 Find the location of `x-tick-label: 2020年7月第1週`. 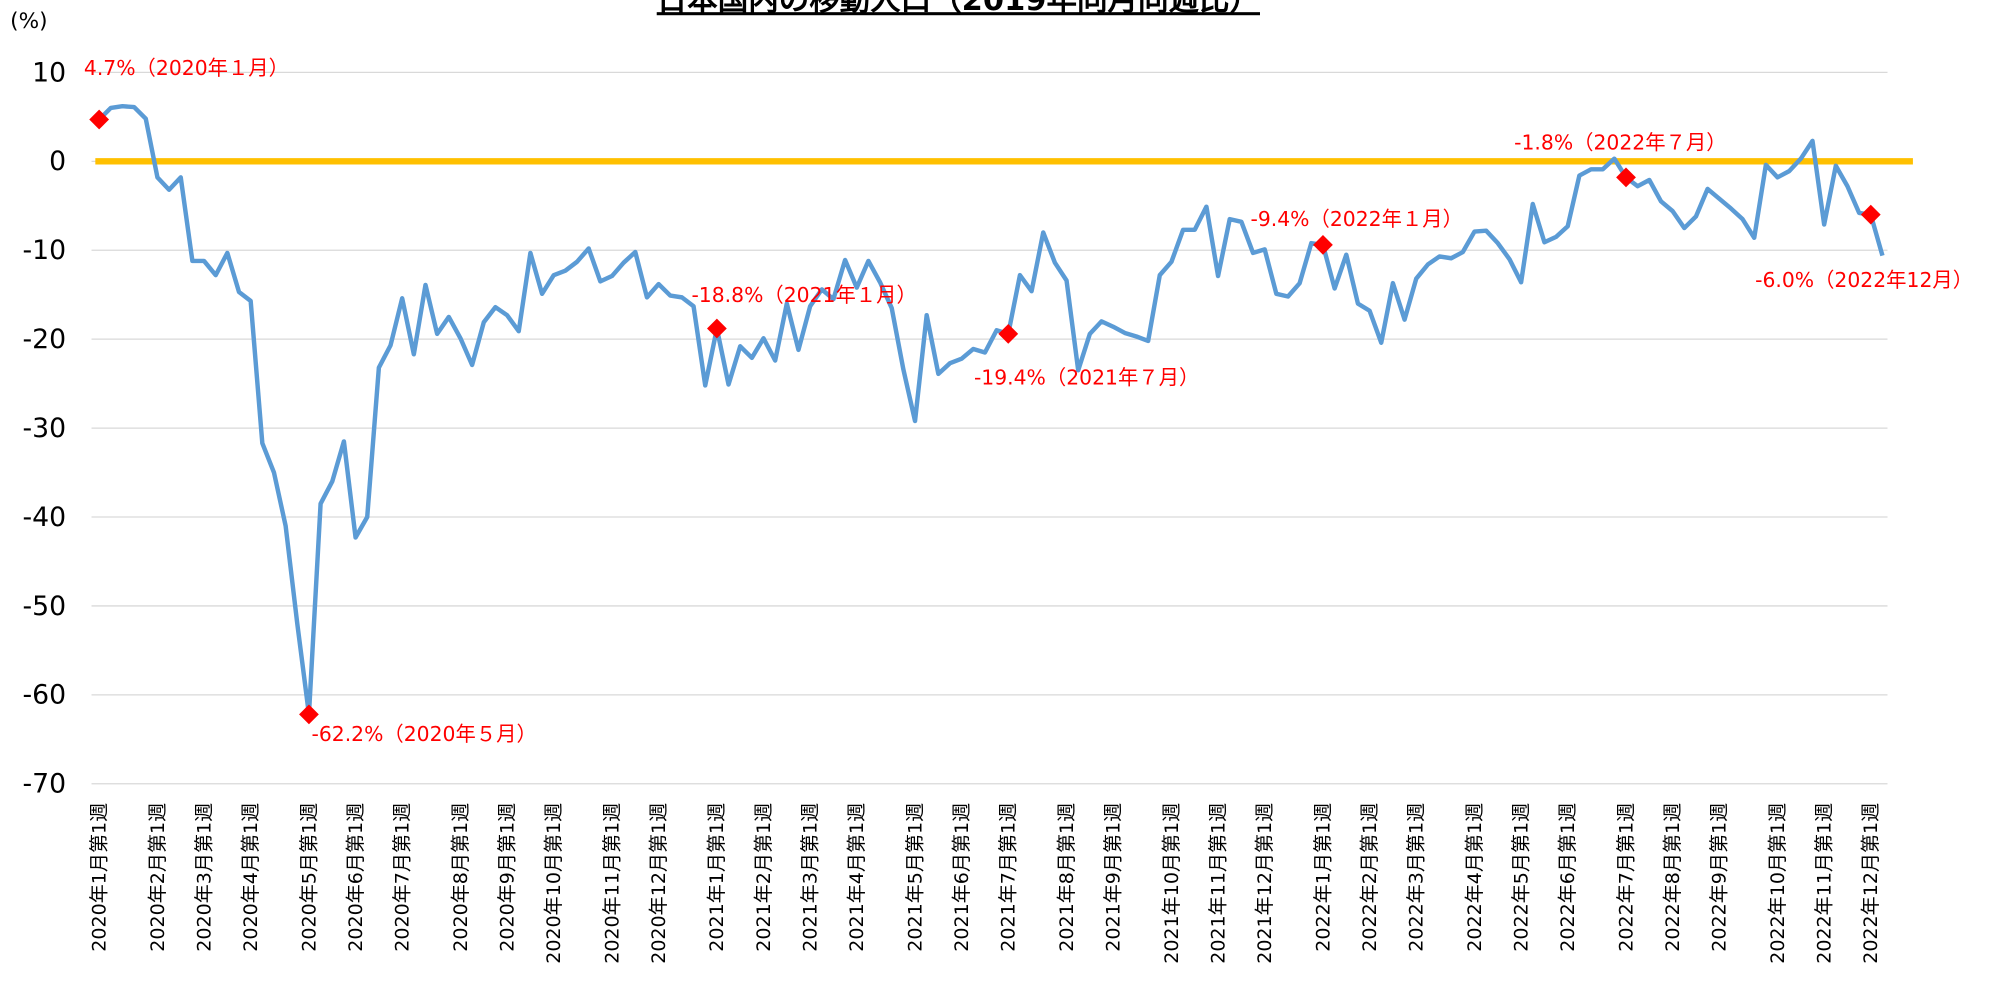

x-tick-label: 2020年7月第1週 is located at coordinates (403, 877).